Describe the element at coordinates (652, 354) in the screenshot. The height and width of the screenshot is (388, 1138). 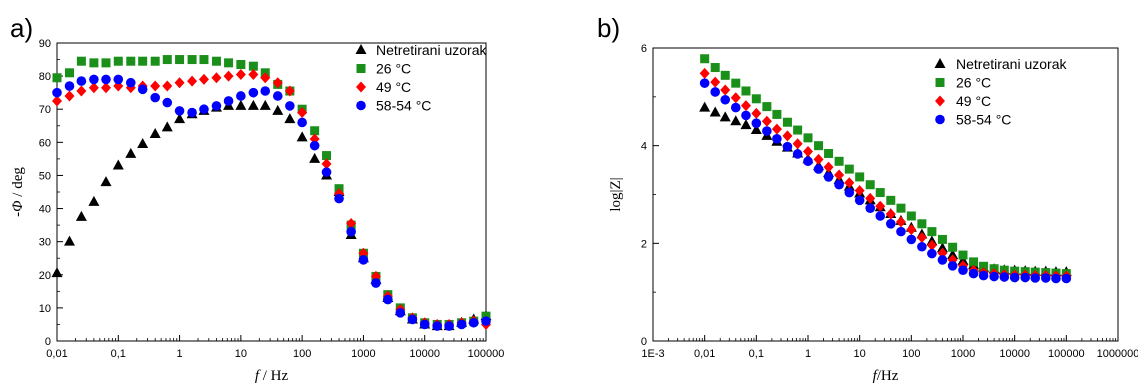
I see `x-tick-label: 1E-3` at that location.